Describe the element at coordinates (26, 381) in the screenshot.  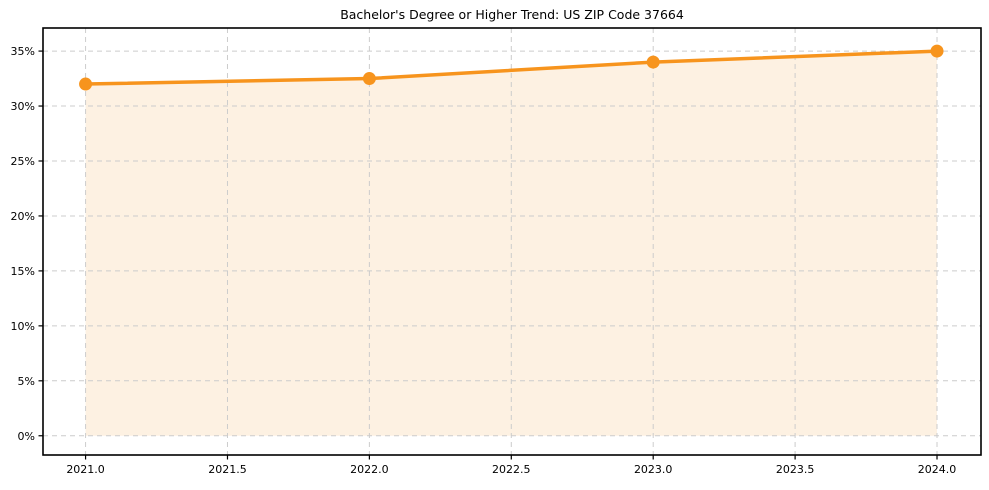
I see `y-tick-label: 5%` at that location.